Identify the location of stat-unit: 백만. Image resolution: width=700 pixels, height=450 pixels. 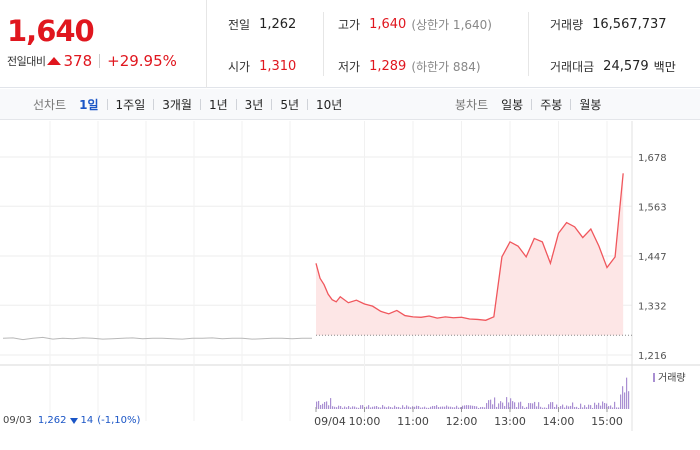
(664, 67).